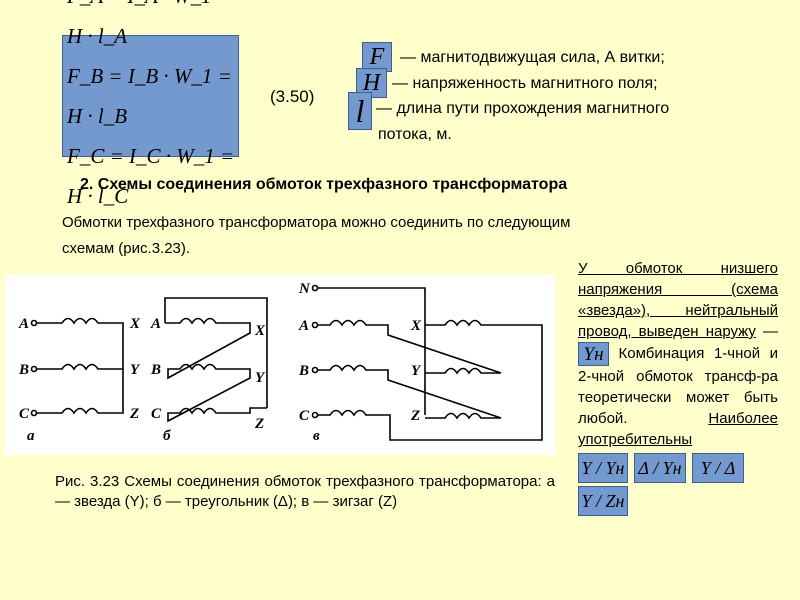 The width and height of the screenshot is (800, 600). Describe the element at coordinates (593, 354) in the screenshot. I see `yn-box: Yн` at that location.